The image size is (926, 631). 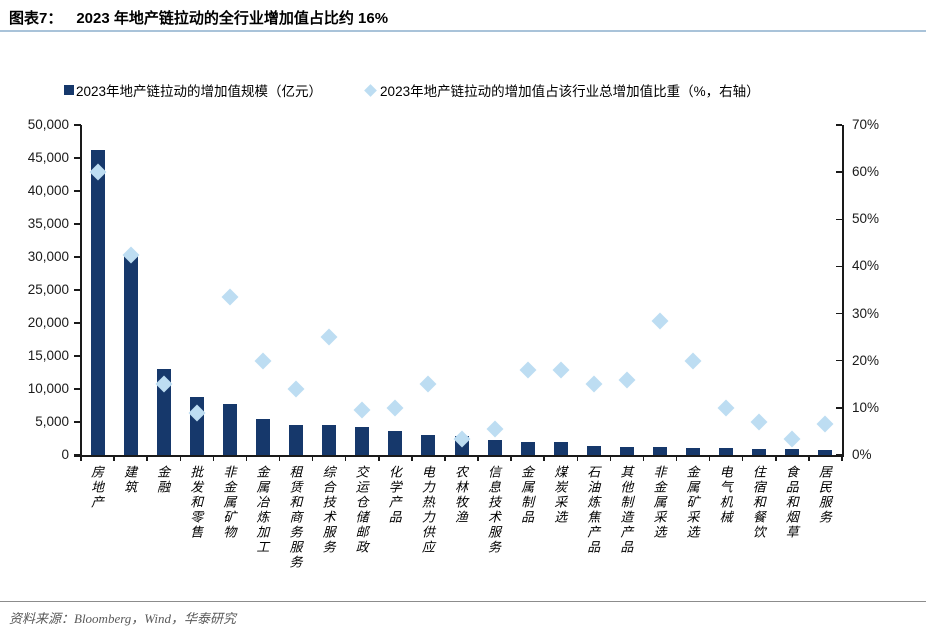 What do you see at coordinates (460, 495) in the screenshot?
I see `category-label: 农林牧渔` at bounding box center [460, 495].